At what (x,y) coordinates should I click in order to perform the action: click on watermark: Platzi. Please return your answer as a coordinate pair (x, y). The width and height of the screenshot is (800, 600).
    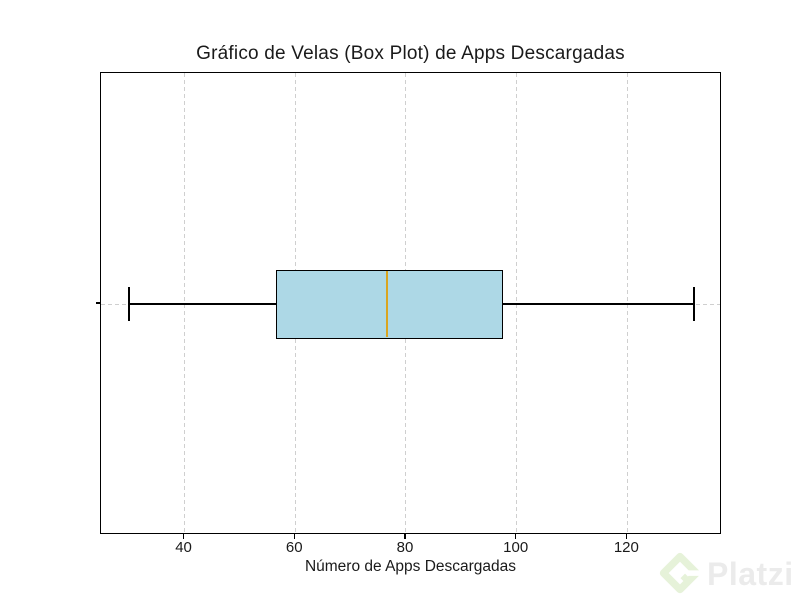
    Looking at the image, I should click on (726, 574).